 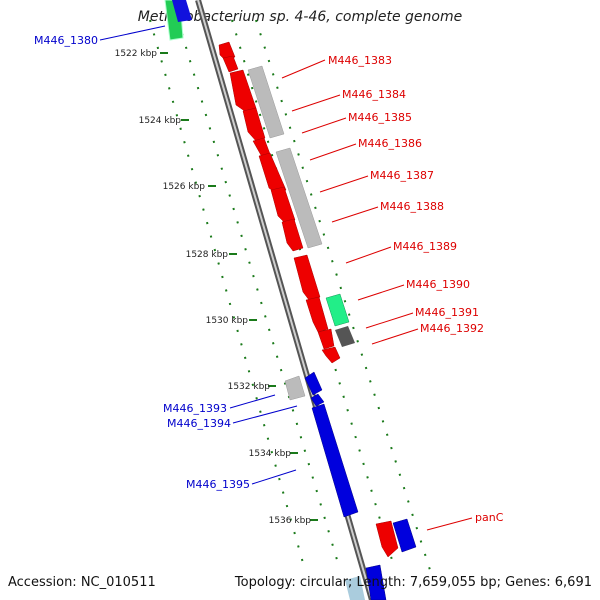 What do you see at coordinates (182, 11) in the screenshot?
I see `gene-top-blue` at bounding box center [182, 11].